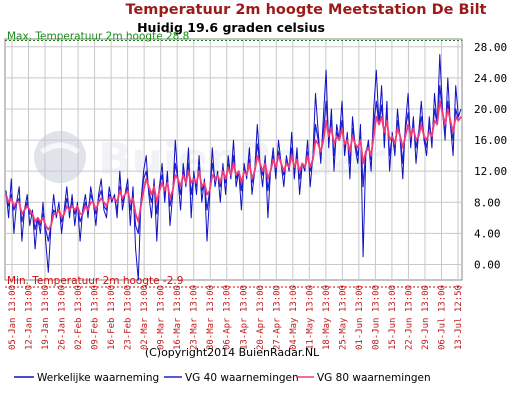  I want to click on x-tick-label: 01-Jun 13:00, so click(360, 317).